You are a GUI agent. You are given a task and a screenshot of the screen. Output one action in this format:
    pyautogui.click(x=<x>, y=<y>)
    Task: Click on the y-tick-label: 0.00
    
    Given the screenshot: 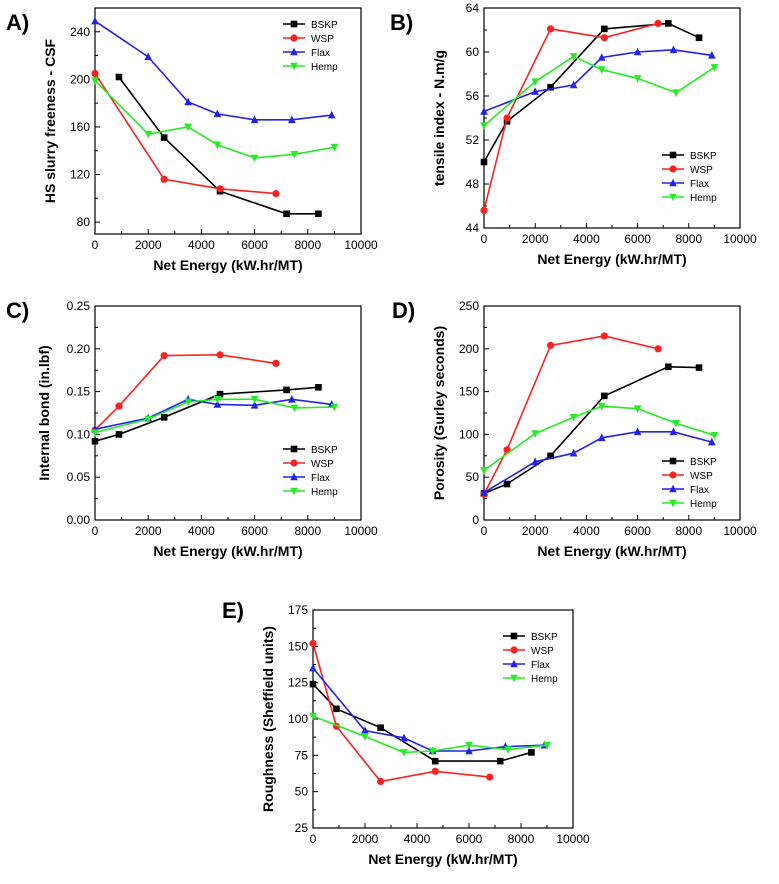 What is the action you would take?
    pyautogui.click(x=79, y=520)
    